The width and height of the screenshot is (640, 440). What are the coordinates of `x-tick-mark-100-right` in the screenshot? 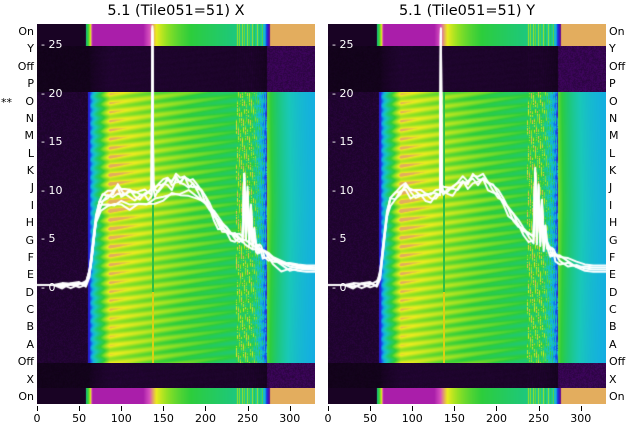 It's located at (412, 408).